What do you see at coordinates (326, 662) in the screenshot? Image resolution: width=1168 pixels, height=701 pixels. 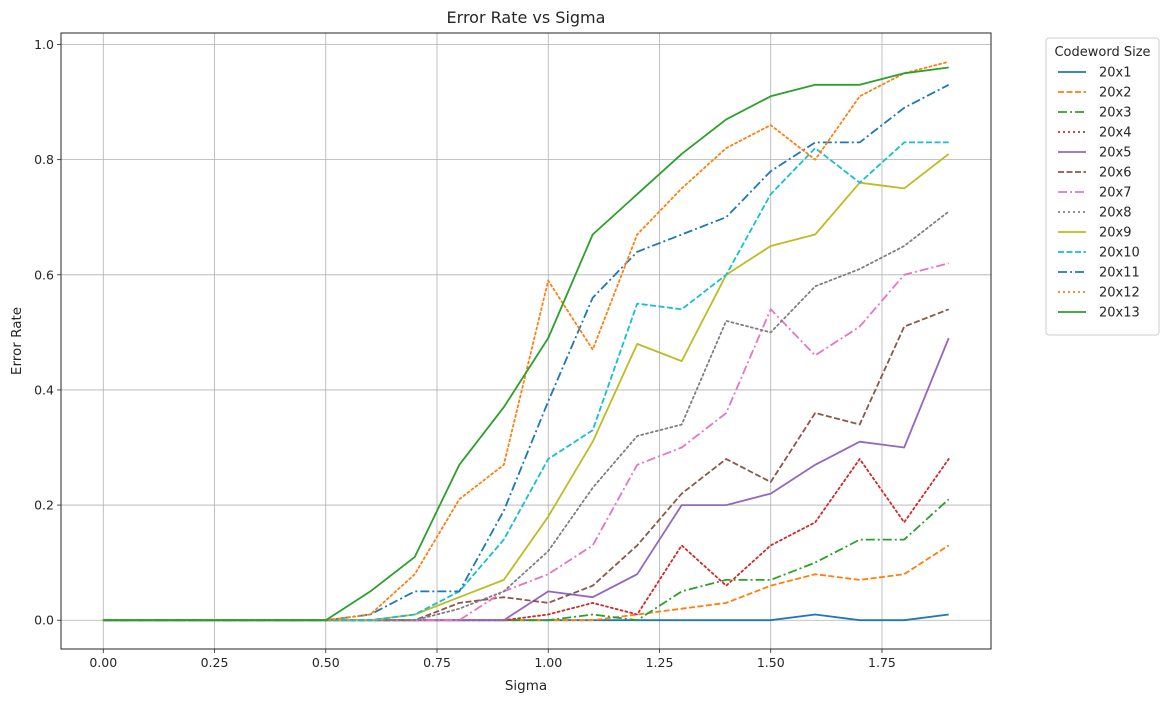 I see `x-tick-label: 0.50` at bounding box center [326, 662].